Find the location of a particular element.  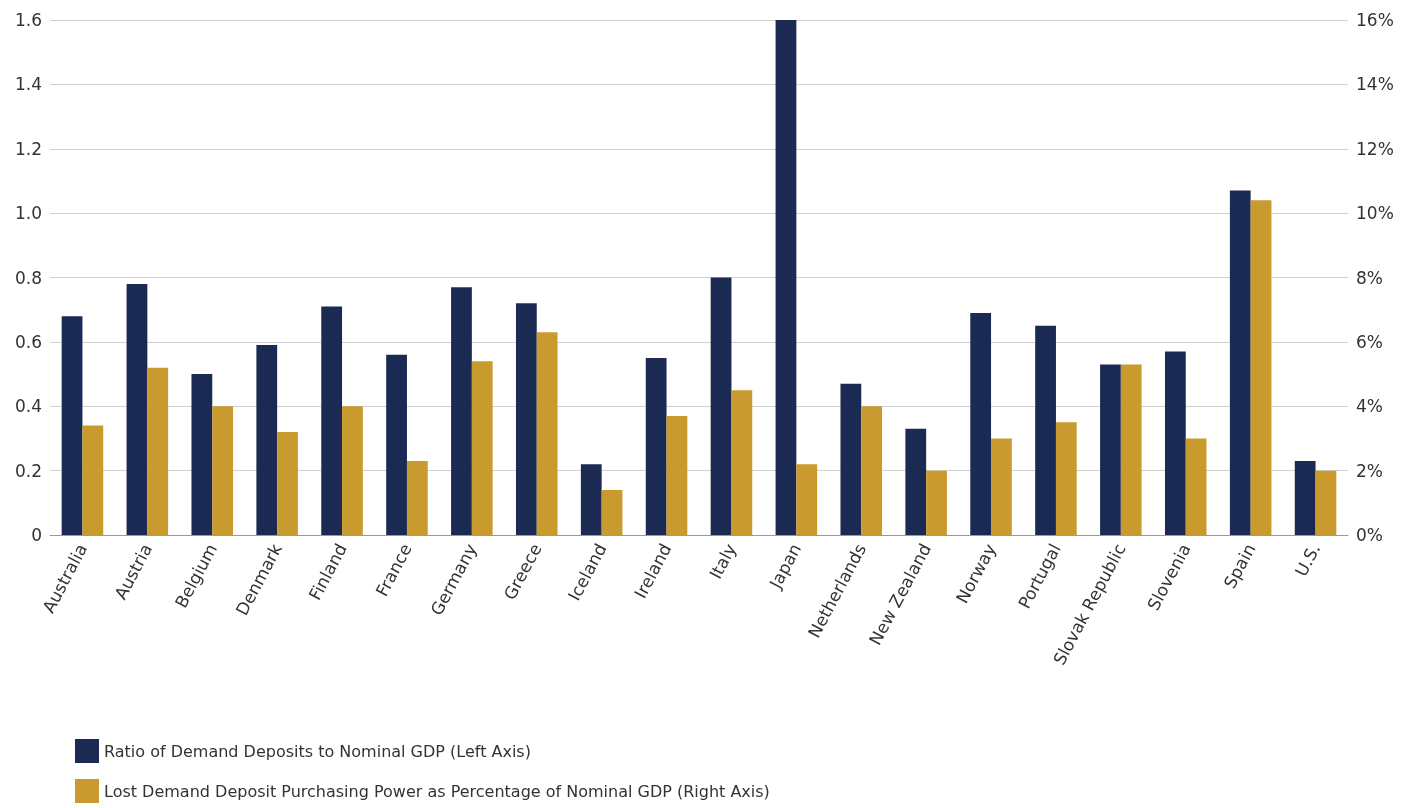

y-tick-label: 0 is located at coordinates (36, 535).